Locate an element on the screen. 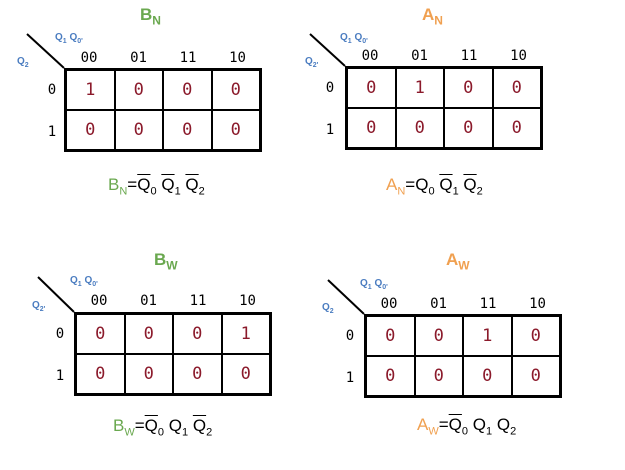 This screenshot has width=625, height=470. lhs-text: AW is located at coordinates (428, 426).